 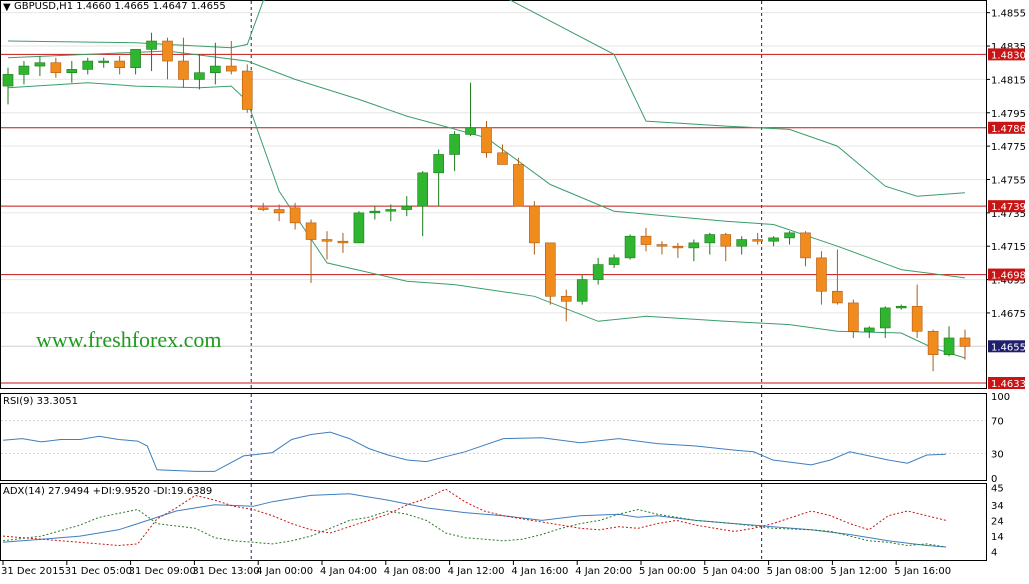 I want to click on time-tick-label: 31 Dec 13:00, so click(x=225, y=571).